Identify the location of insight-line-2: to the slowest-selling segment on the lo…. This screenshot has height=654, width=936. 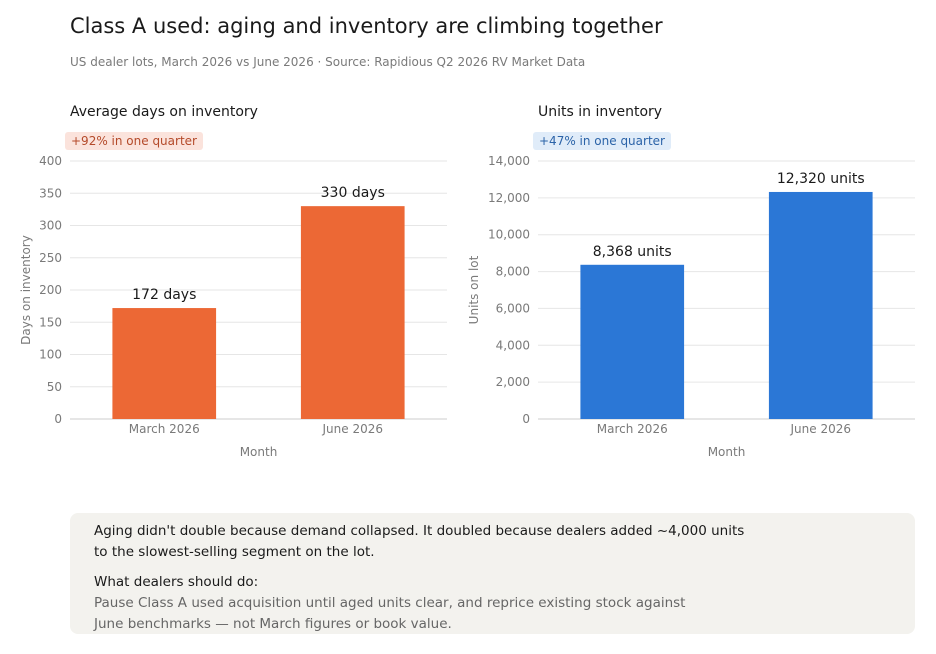
(234, 552).